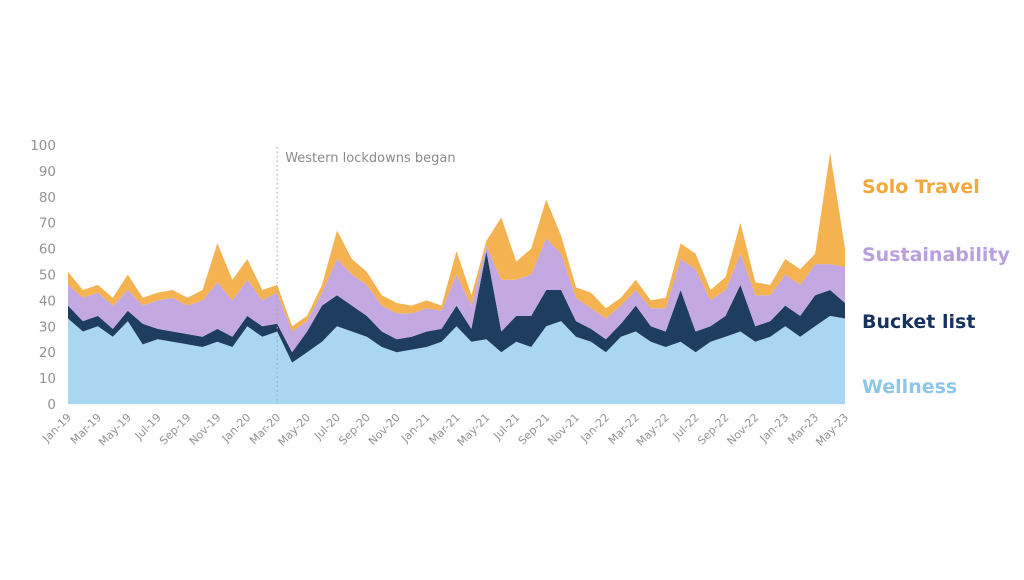  What do you see at coordinates (474, 430) in the screenshot?
I see `x-tick-label: May-21` at bounding box center [474, 430].